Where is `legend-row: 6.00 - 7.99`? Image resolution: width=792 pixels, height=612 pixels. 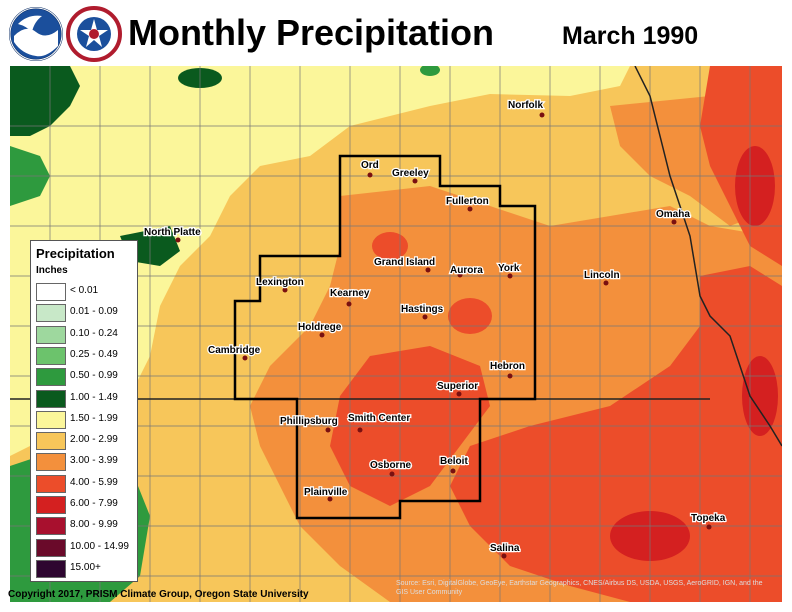 legend-row: 6.00 - 7.99 is located at coordinates (86, 505).